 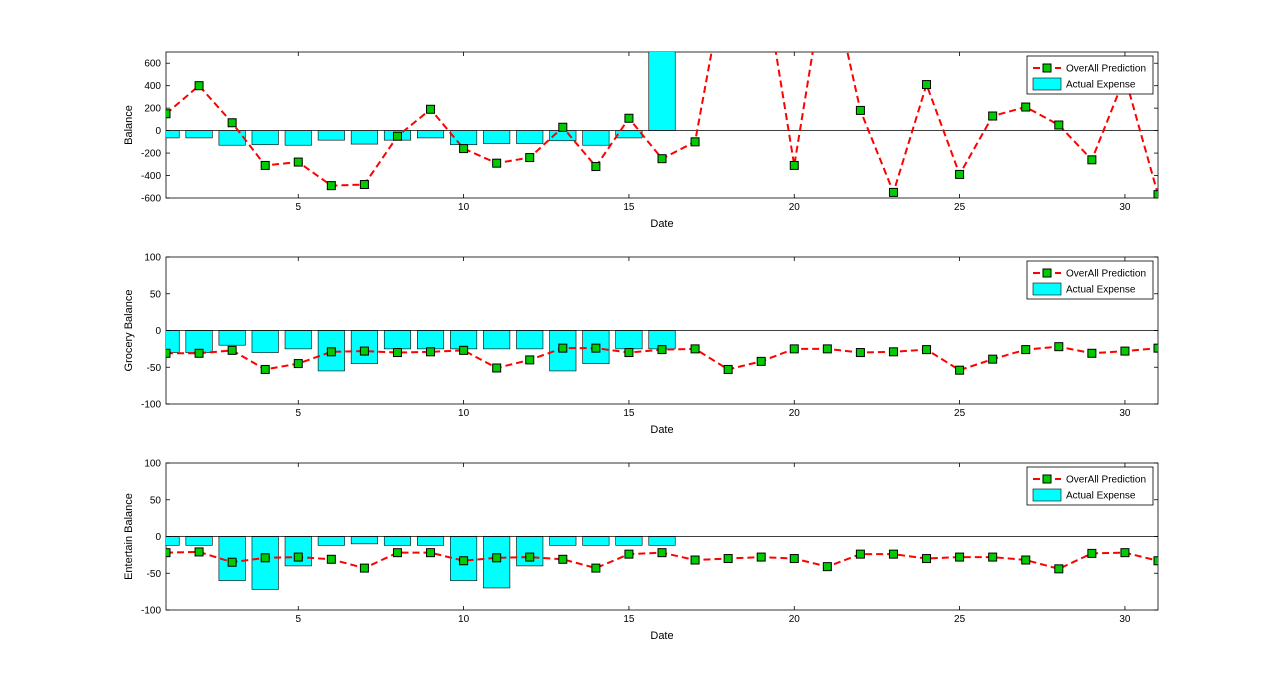 I want to click on y-tick-label: -100, so click(x=151, y=405).